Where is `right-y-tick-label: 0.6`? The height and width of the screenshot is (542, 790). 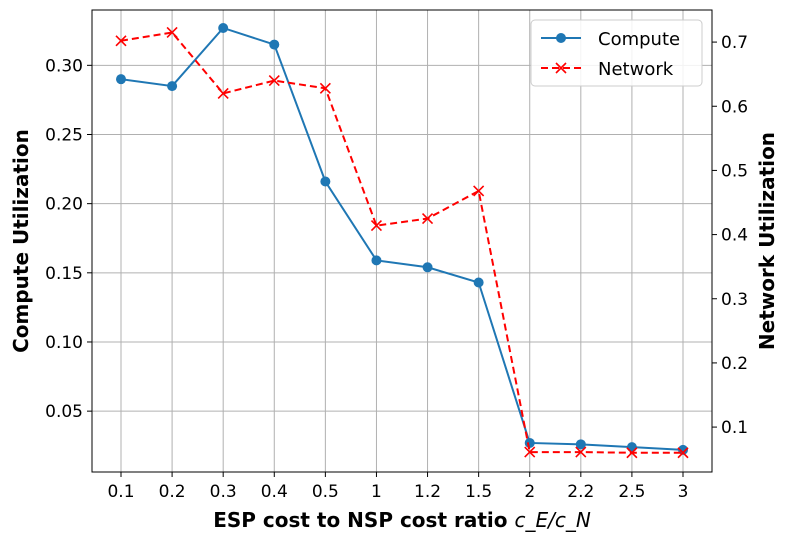 right-y-tick-label: 0.6 is located at coordinates (734, 107).